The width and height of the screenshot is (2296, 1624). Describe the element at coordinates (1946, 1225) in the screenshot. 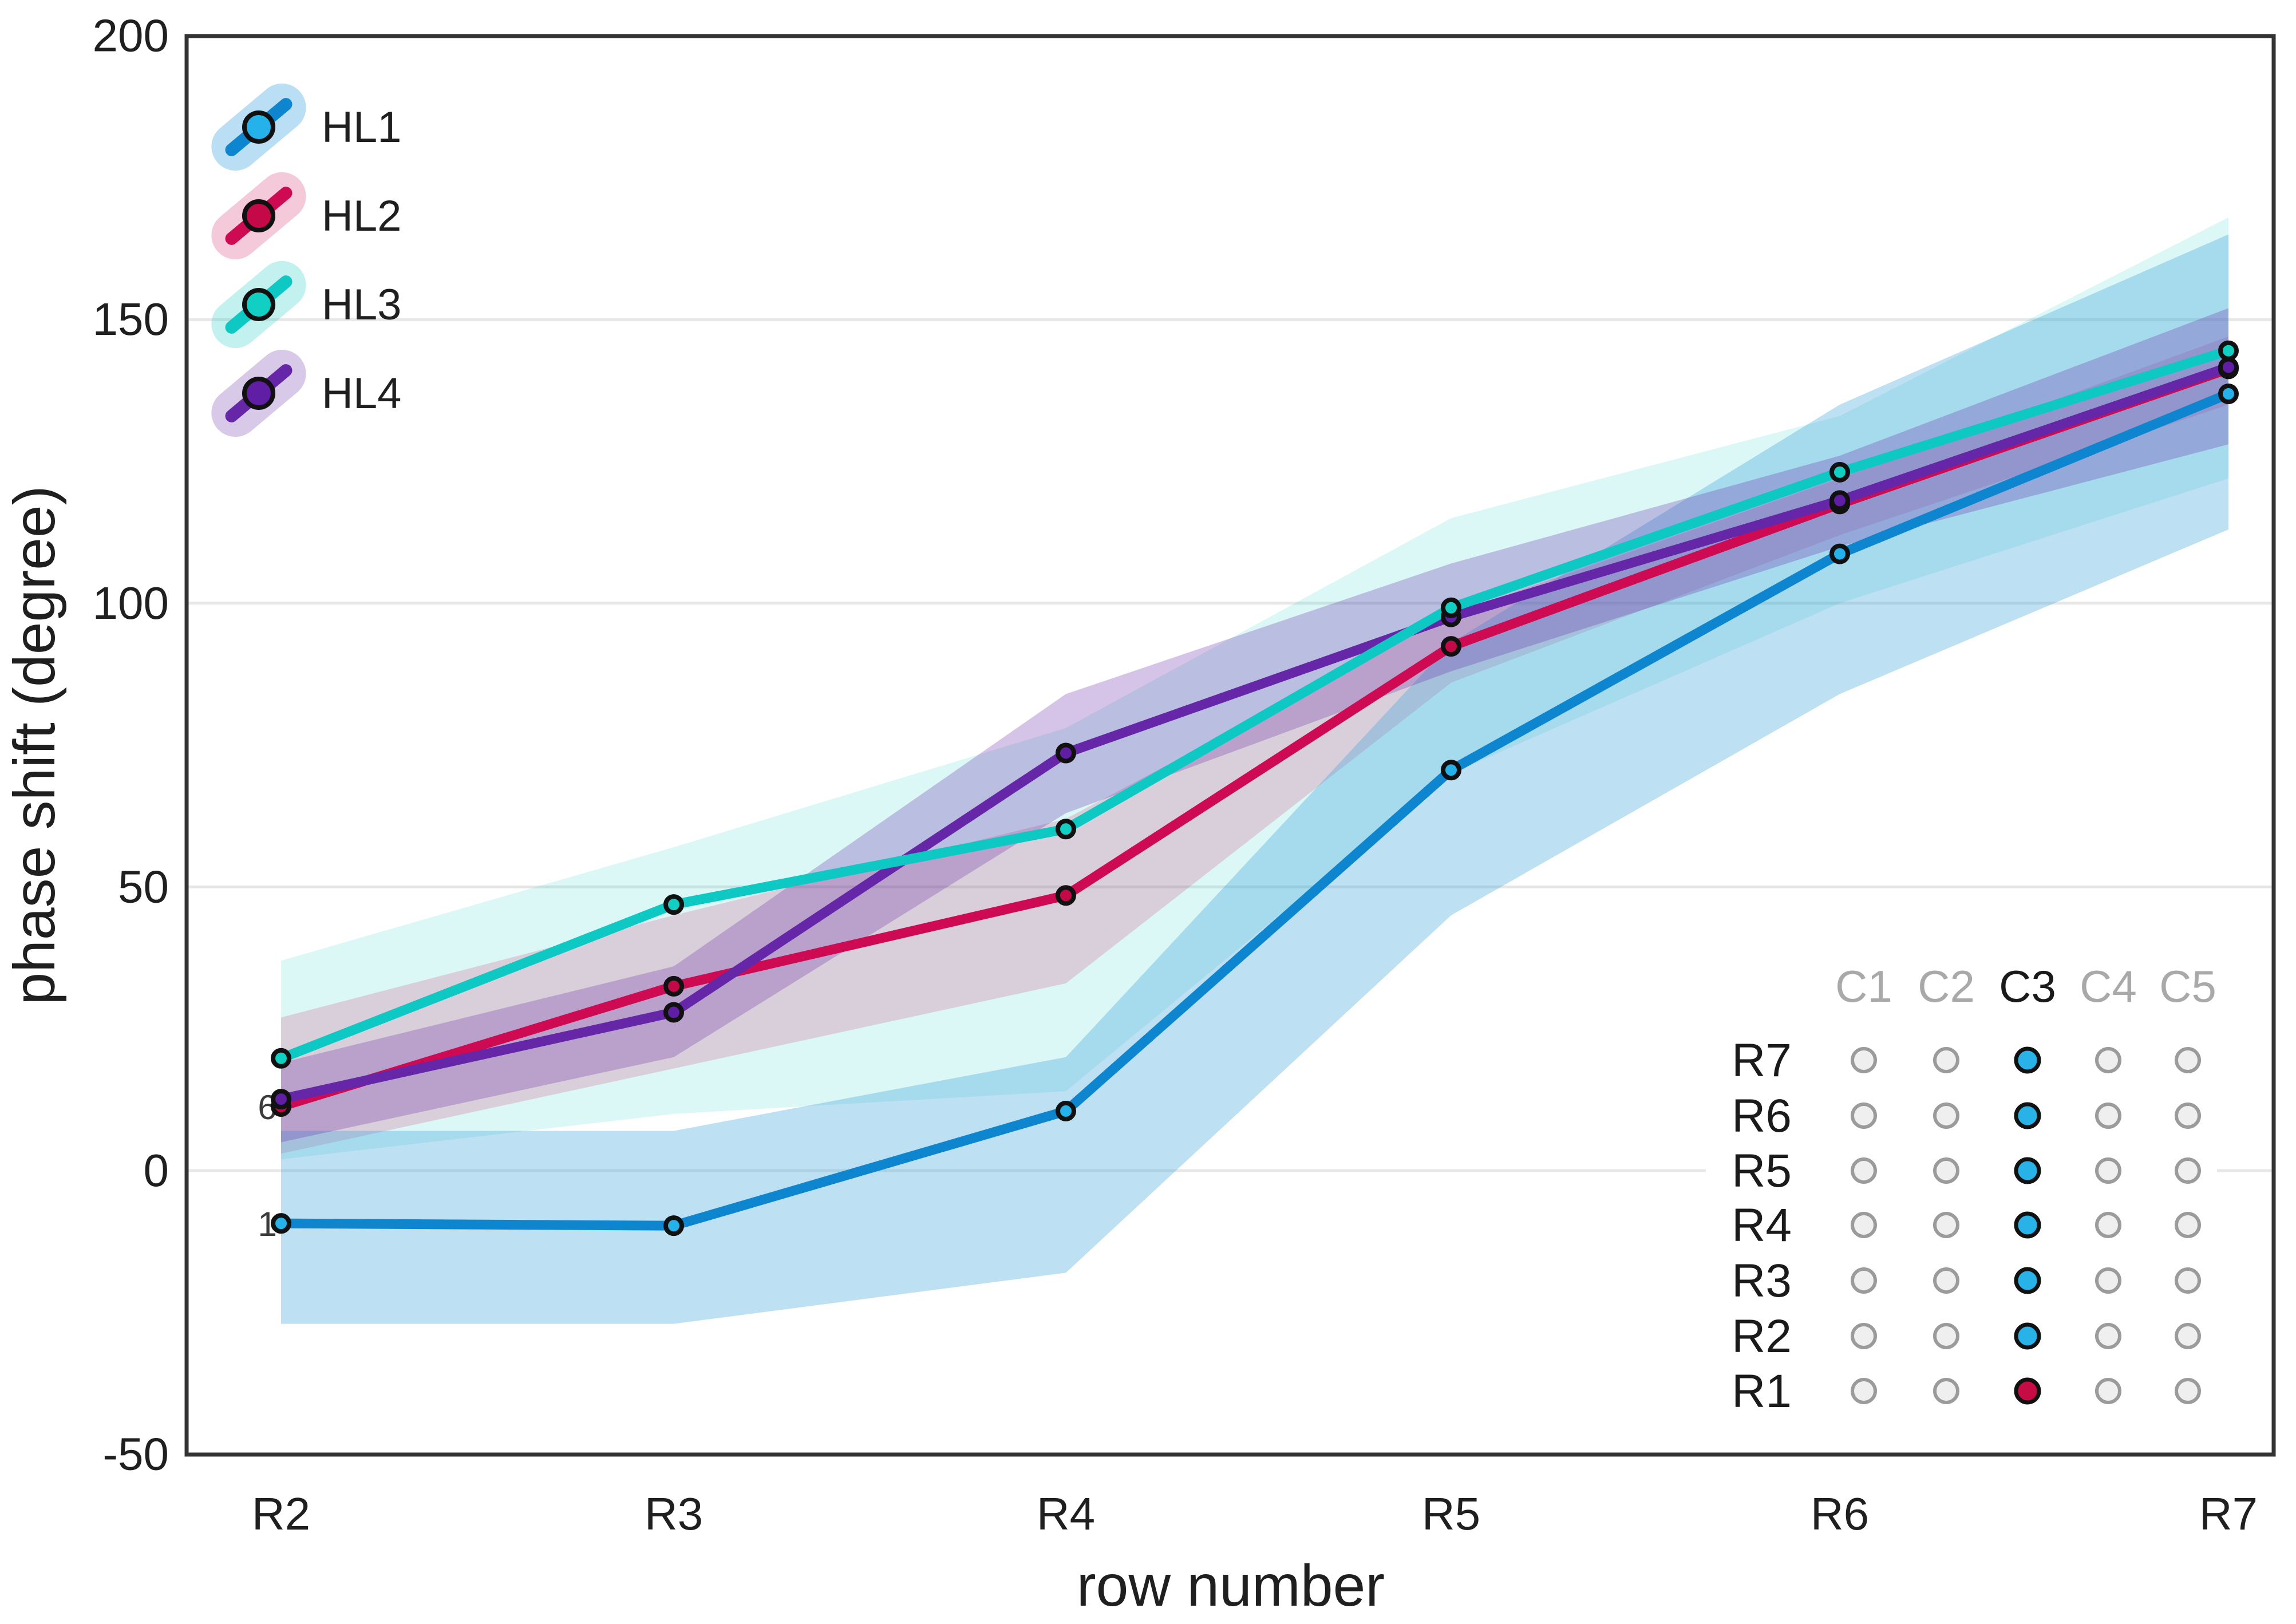

I see `inset-dot-R4-C2` at that location.